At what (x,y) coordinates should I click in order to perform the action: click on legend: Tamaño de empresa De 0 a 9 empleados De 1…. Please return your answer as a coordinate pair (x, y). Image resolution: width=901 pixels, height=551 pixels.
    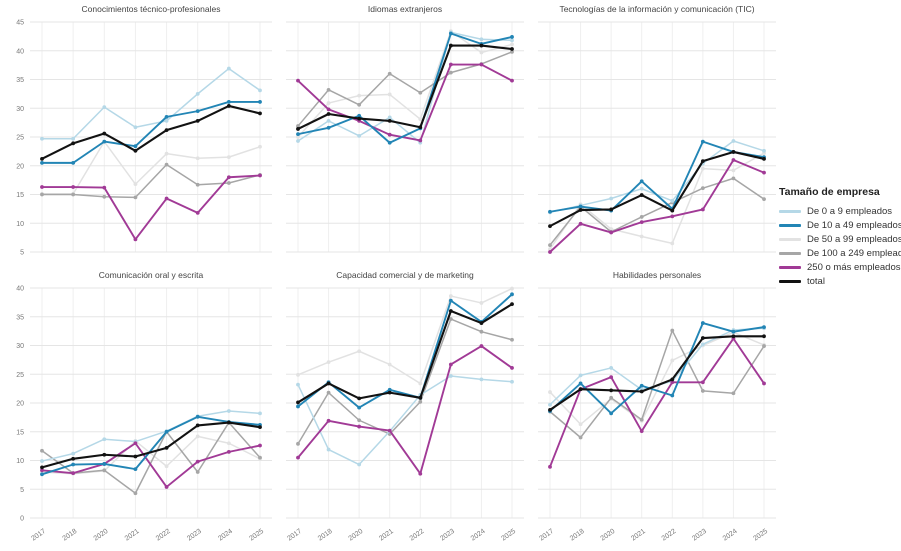
    Looking at the image, I should click on (840, 238).